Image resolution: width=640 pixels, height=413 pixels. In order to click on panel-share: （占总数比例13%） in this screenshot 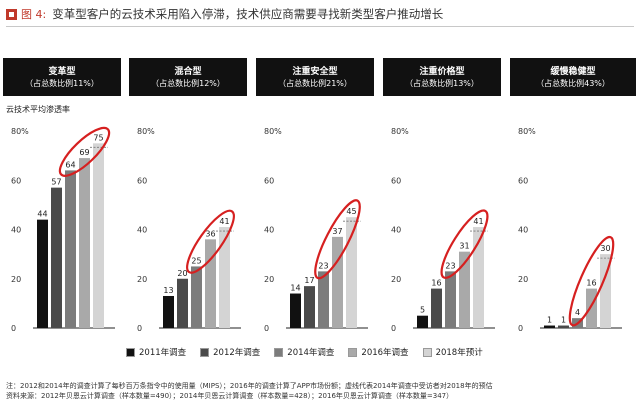, I will do `click(442, 83)`.